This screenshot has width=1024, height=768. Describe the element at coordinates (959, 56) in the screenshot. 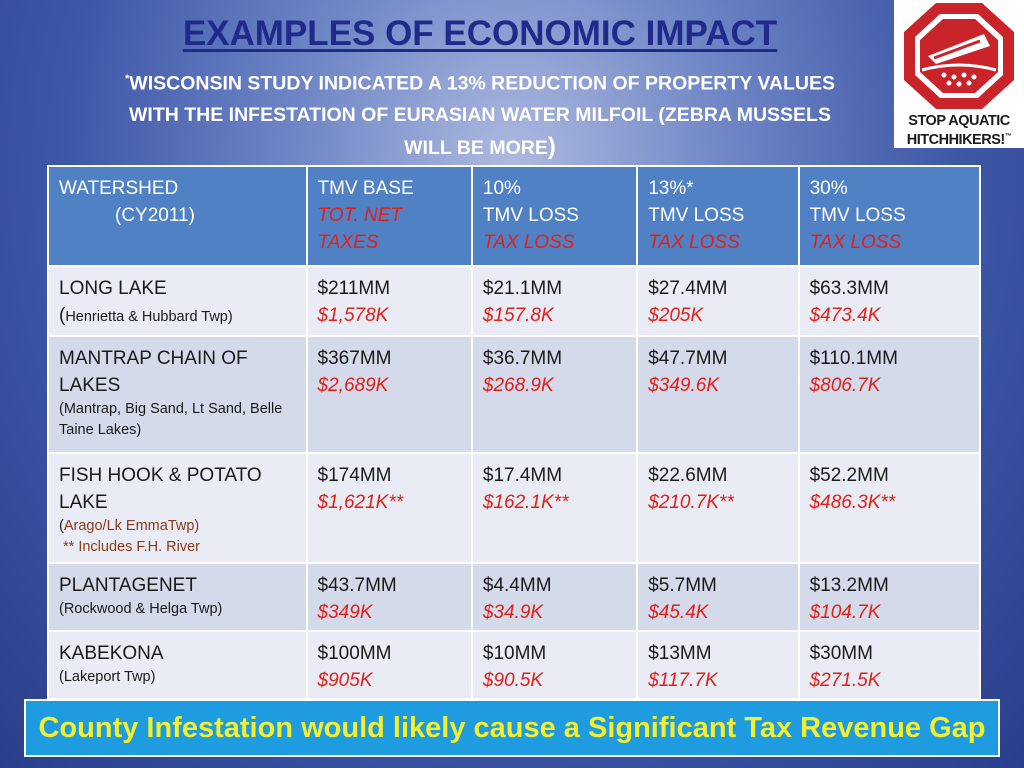

I see `stop-sign-boat-icon` at that location.